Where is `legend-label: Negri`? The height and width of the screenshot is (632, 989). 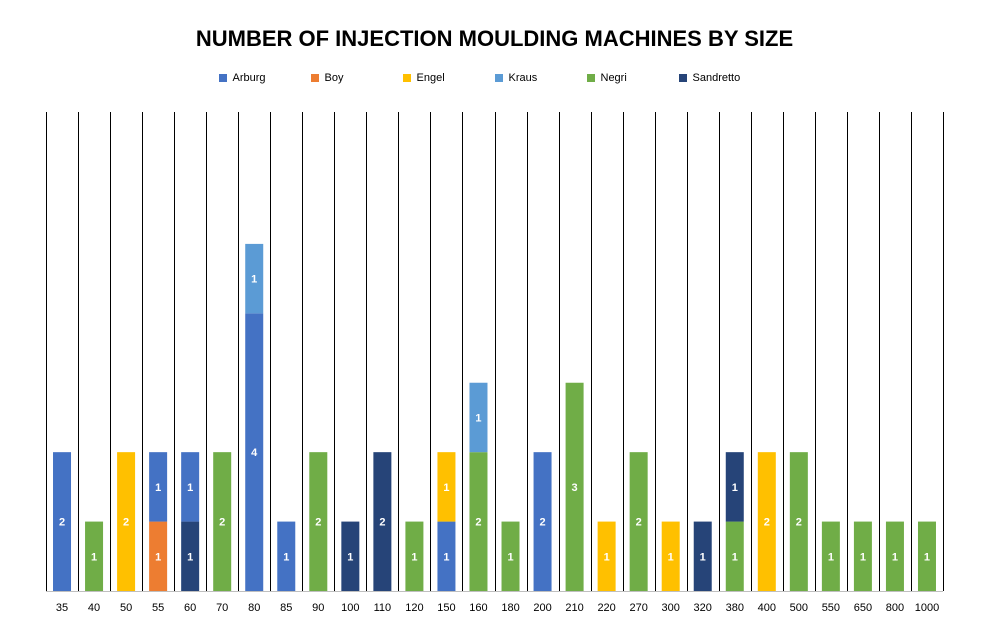 legend-label: Negri is located at coordinates (613, 78).